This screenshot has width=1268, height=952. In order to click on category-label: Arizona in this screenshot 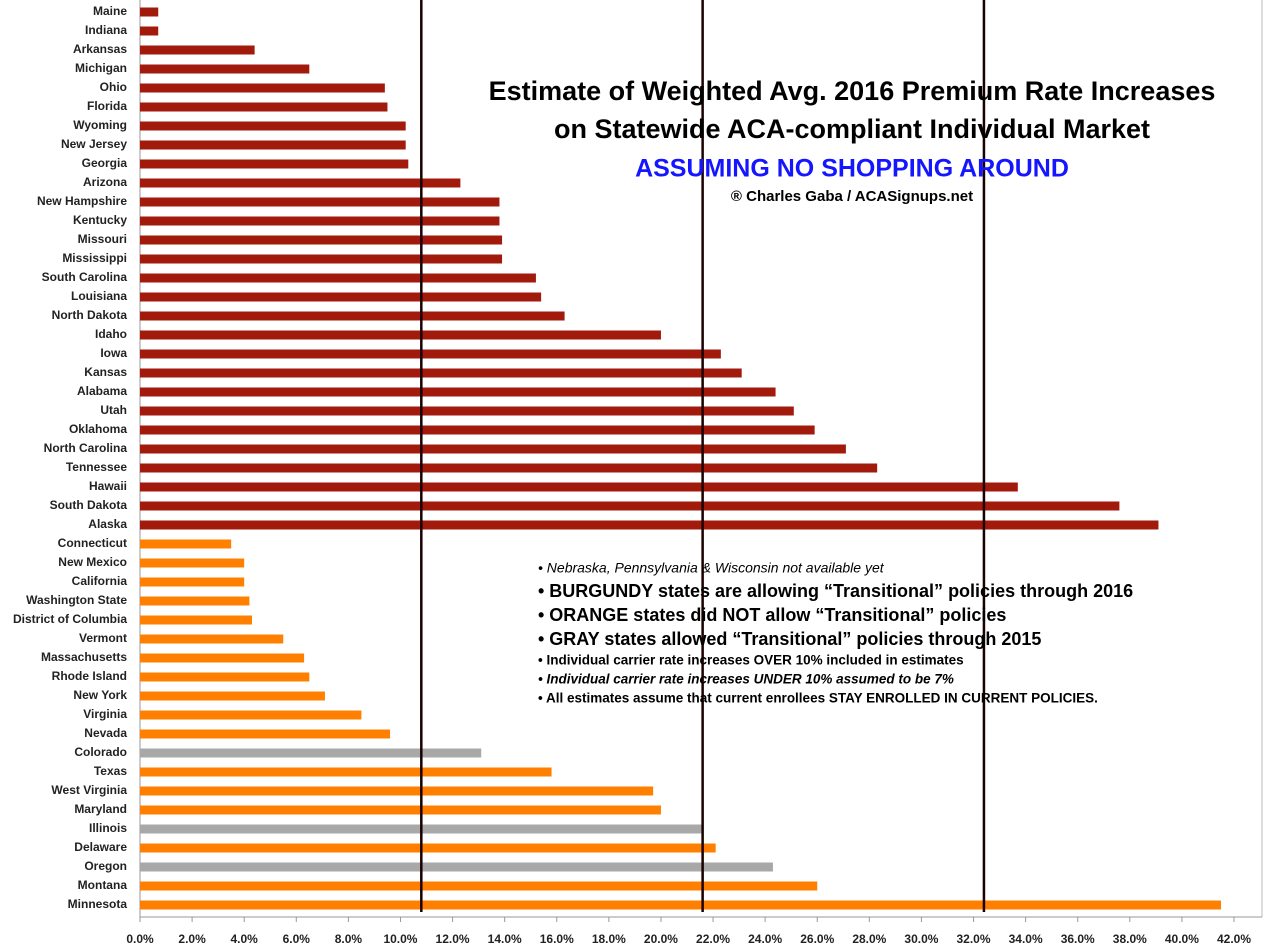, I will do `click(105, 182)`.